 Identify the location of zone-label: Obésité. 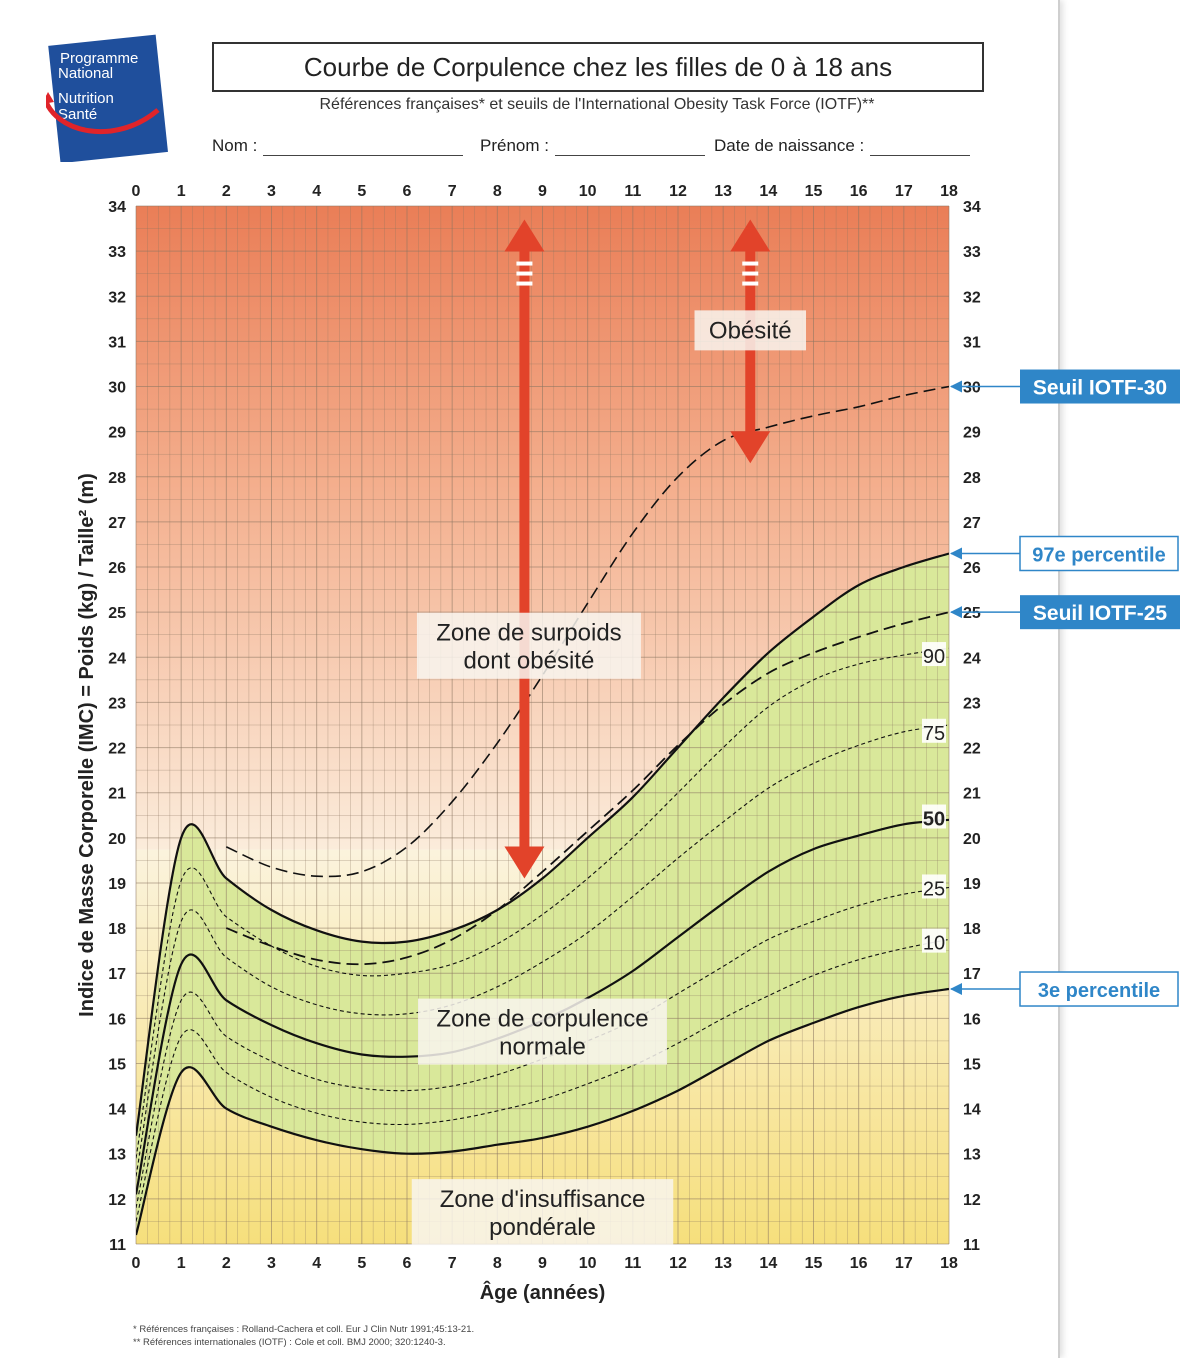
(750, 330).